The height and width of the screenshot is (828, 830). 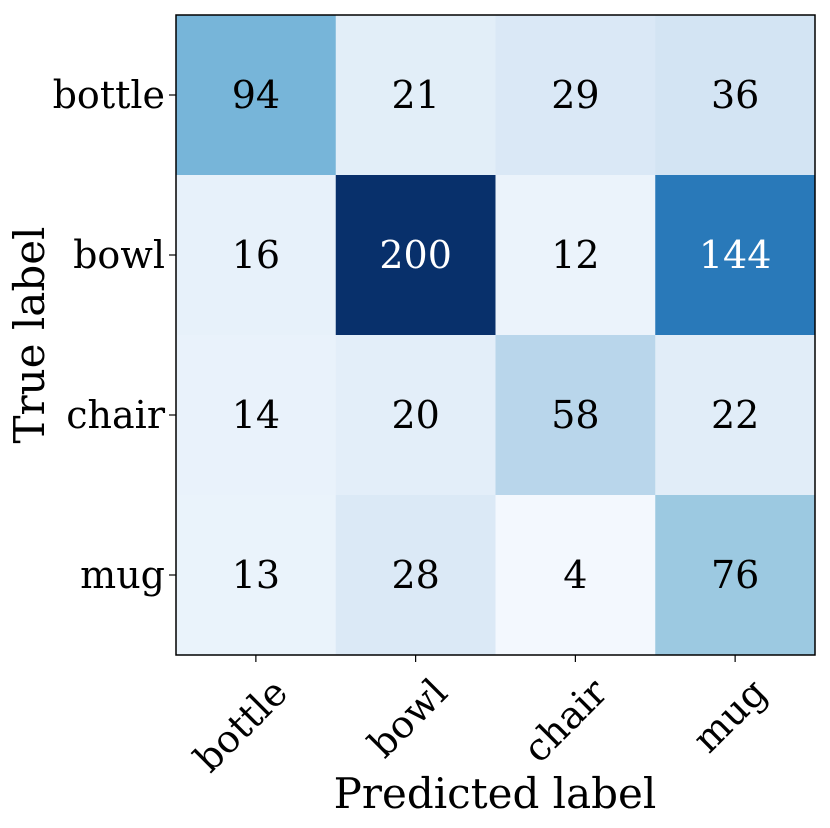 What do you see at coordinates (729, 715) in the screenshot?
I see `x-tick-label: mug` at bounding box center [729, 715].